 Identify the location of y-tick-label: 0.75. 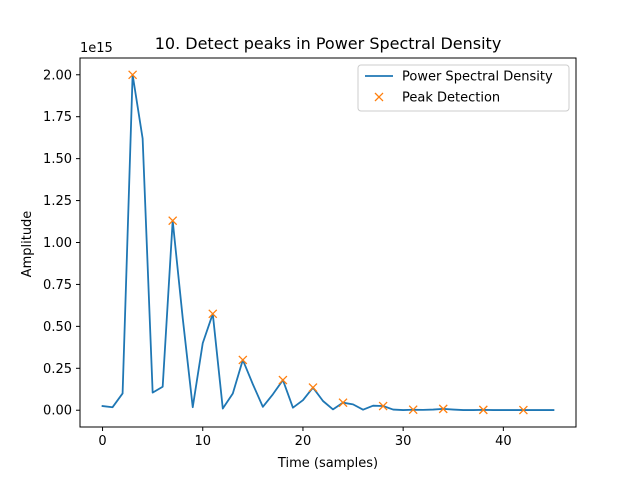
(57, 285).